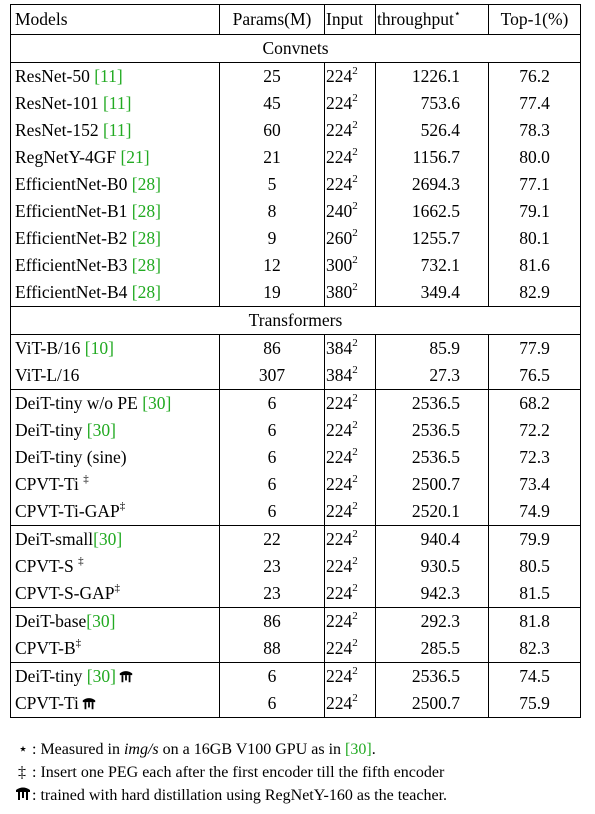 The image size is (595, 814). Describe the element at coordinates (272, 649) in the screenshot. I see `cell-params: 88` at that location.